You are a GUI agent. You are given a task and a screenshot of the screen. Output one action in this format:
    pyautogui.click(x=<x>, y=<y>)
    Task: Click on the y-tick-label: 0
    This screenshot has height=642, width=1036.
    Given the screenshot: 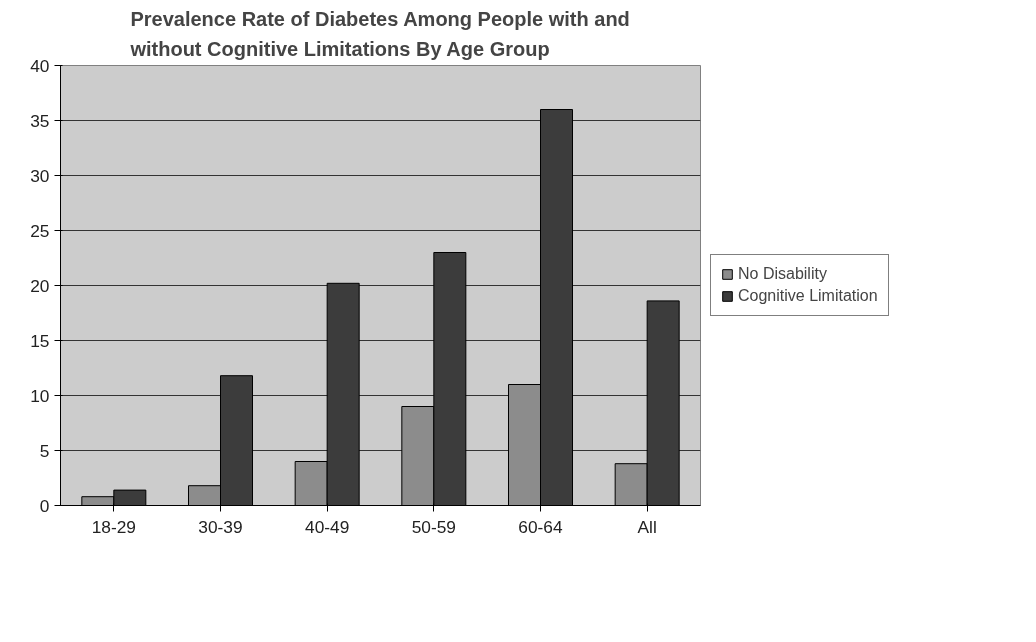 What is the action you would take?
    pyautogui.click(x=44, y=505)
    